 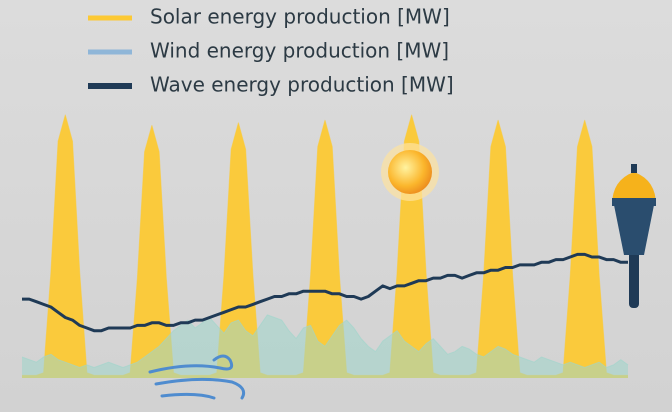 I want to click on buoy-icon, so click(x=634, y=236).